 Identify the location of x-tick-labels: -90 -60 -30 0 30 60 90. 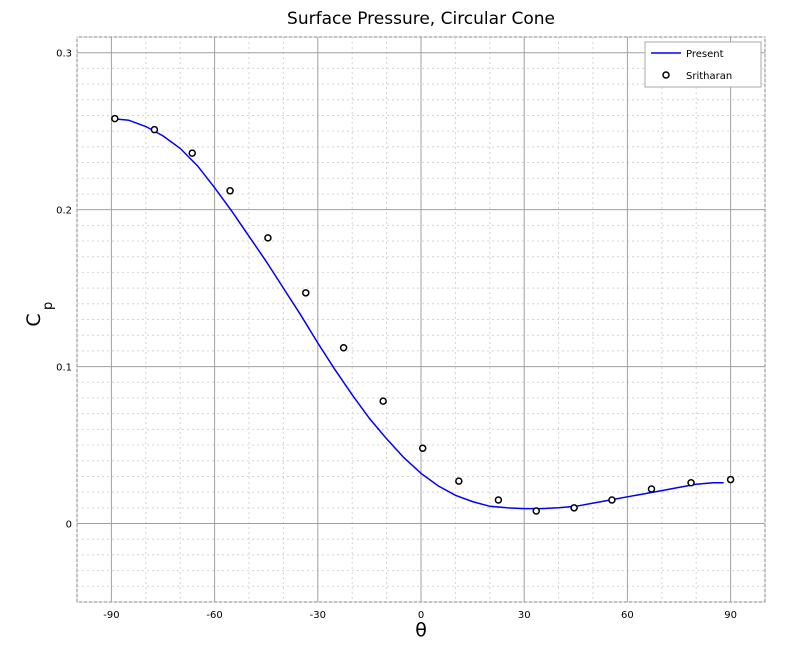
(420, 615).